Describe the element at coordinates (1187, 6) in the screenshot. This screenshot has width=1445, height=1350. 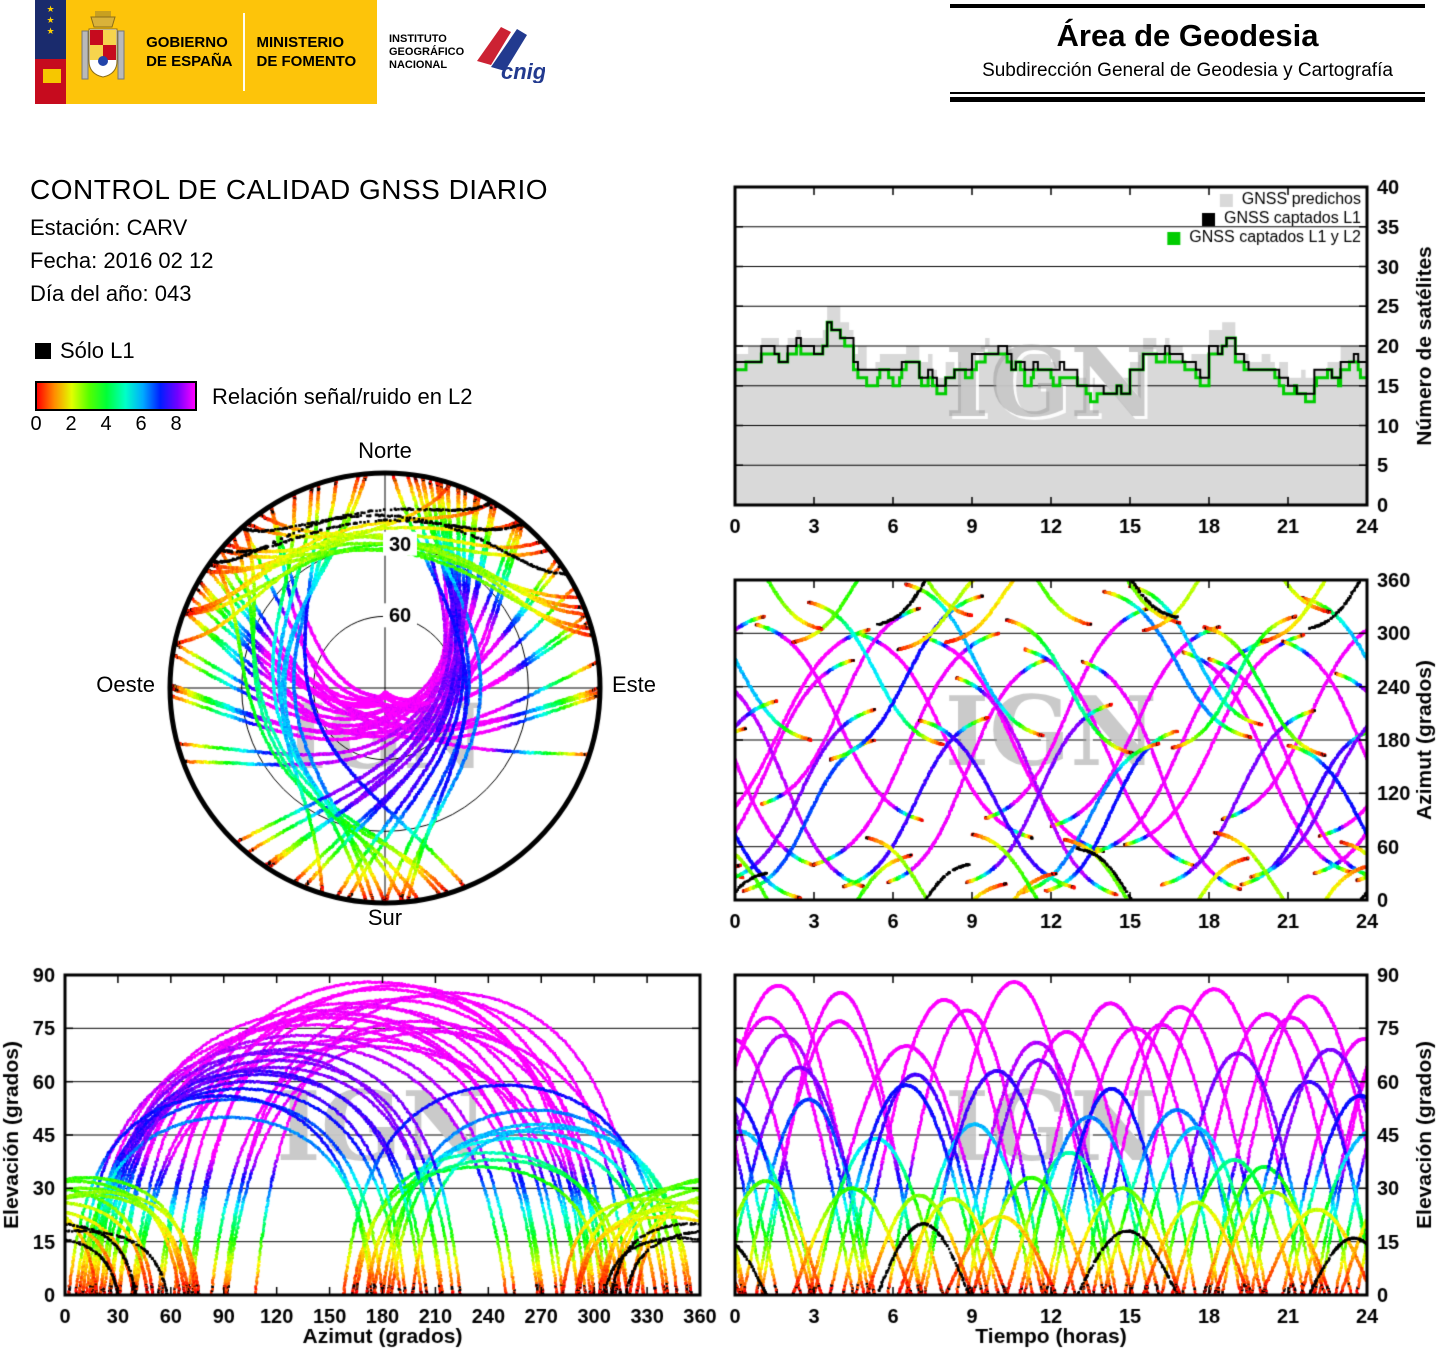
I see `header-rule-top` at that location.